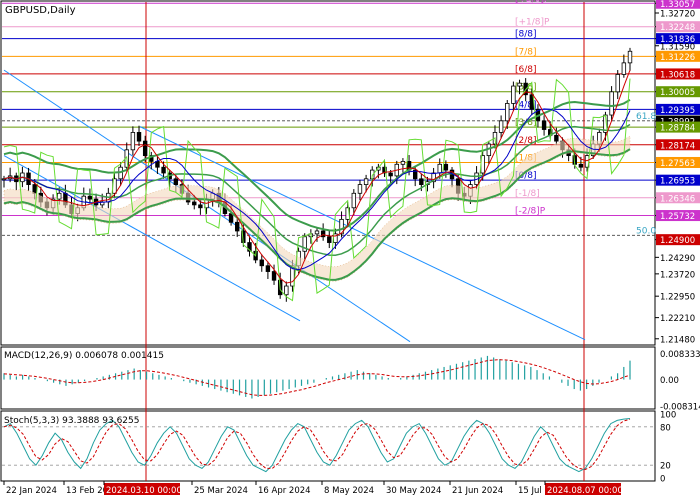 The height and width of the screenshot is (500, 700). I want to click on fib-label: 61.8, so click(646, 117).